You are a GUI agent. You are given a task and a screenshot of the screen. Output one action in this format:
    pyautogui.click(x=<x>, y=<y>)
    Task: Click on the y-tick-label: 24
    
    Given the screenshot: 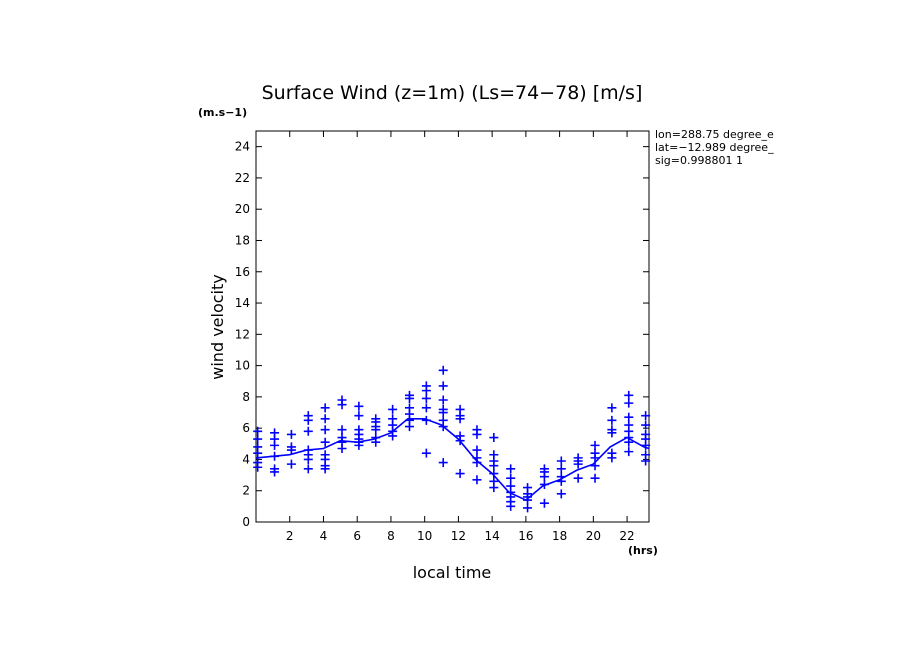 What is the action you would take?
    pyautogui.click(x=242, y=147)
    